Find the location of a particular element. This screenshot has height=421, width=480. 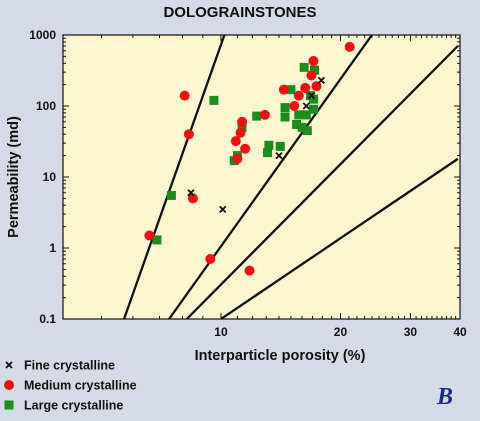

x-tick-label: 20 is located at coordinates (341, 332).